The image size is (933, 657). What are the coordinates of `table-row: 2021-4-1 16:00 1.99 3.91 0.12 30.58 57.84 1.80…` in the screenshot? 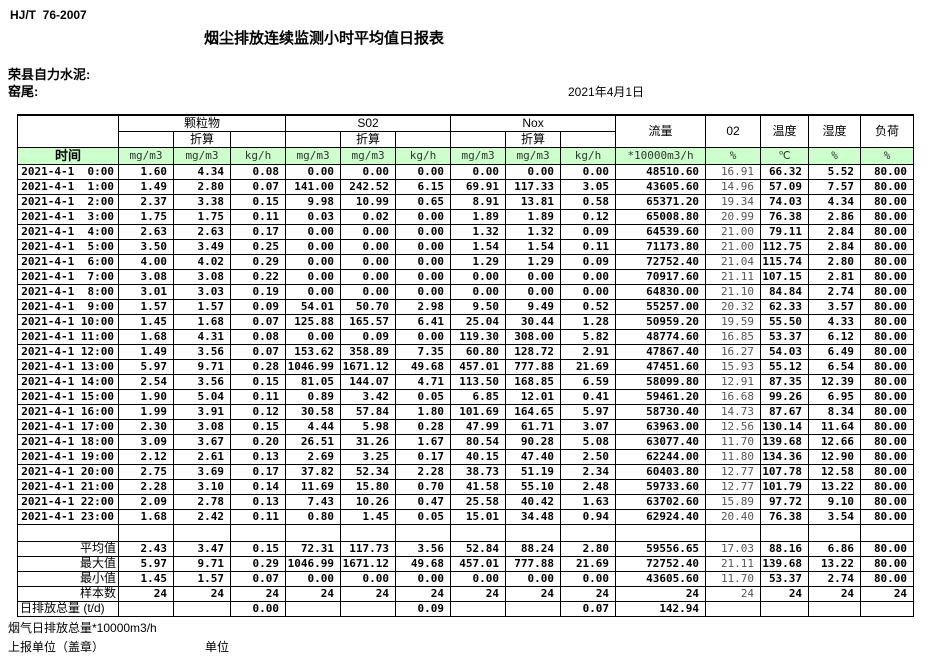 It's located at (466, 411).